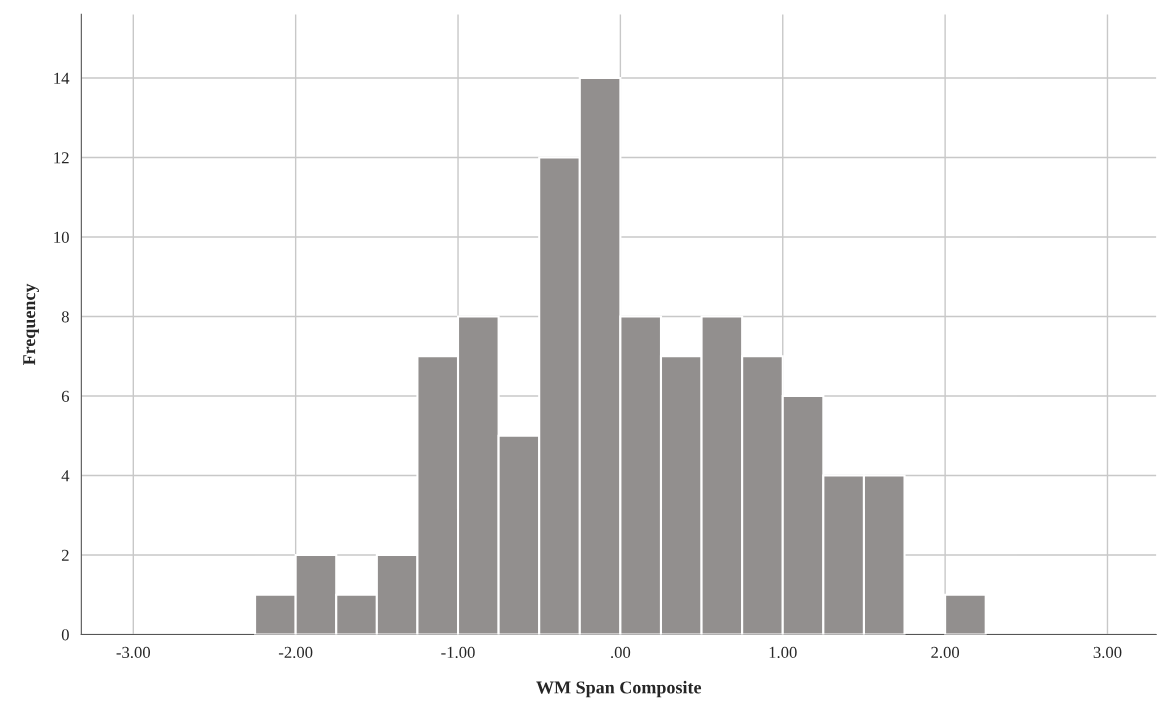 This screenshot has height=721, width=1162. What do you see at coordinates (945, 652) in the screenshot?
I see `x-tick-label: 2.00` at bounding box center [945, 652].